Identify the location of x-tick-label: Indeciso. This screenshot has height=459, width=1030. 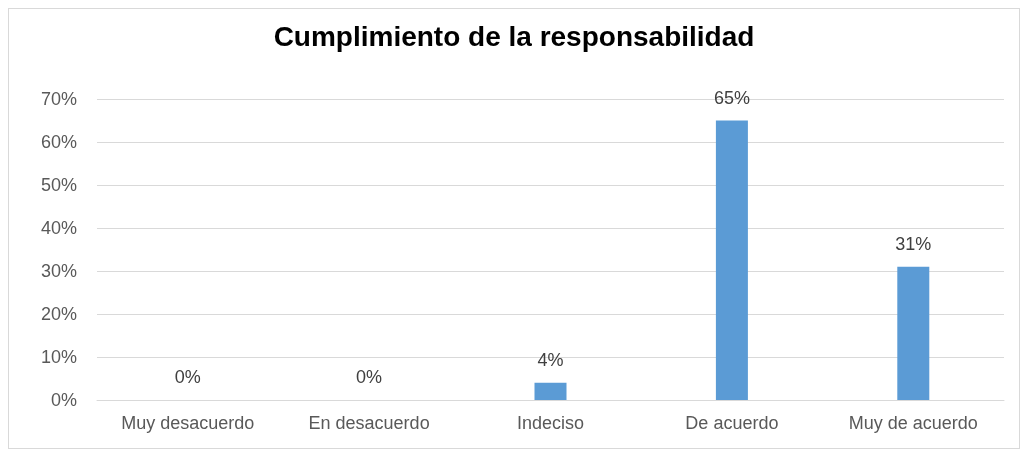
(550, 423).